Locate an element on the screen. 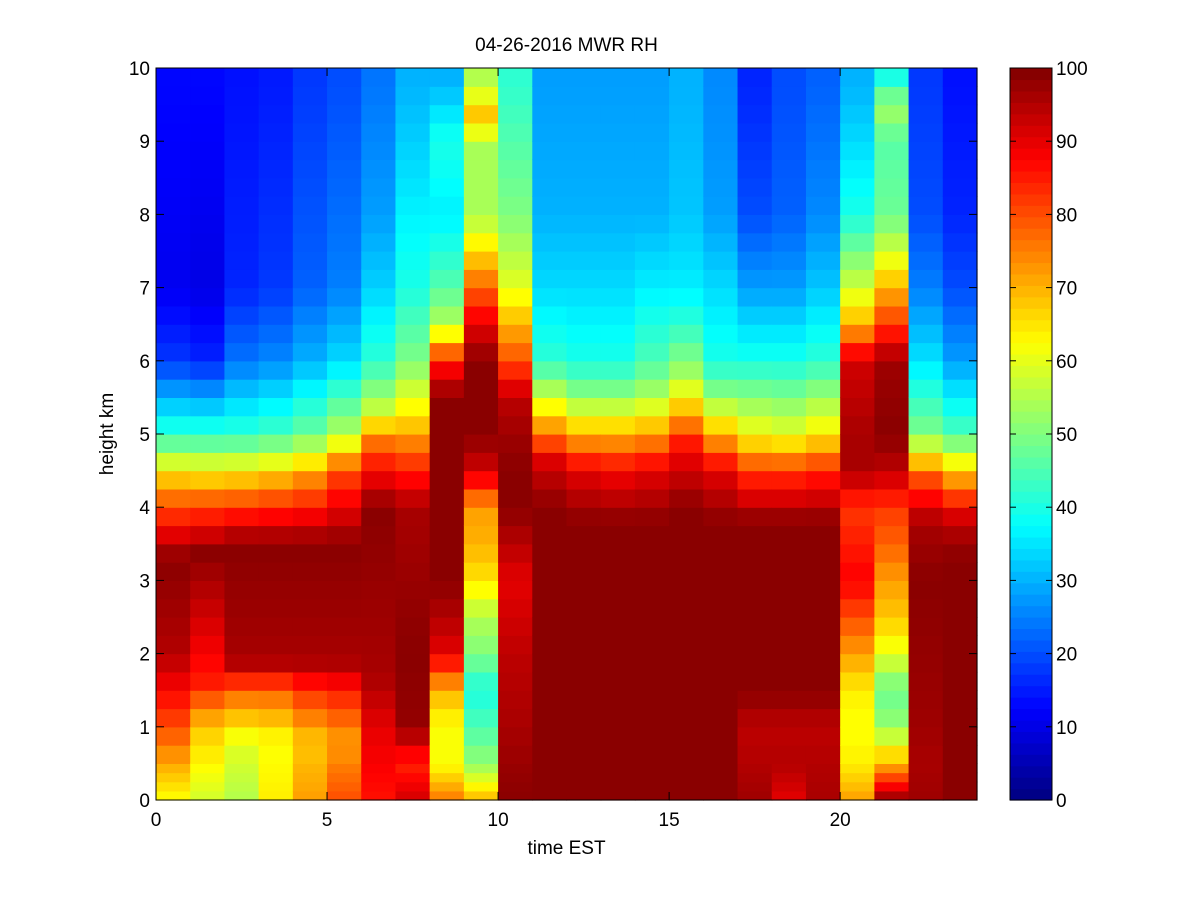  colorbar-frame is located at coordinates (1031, 434).